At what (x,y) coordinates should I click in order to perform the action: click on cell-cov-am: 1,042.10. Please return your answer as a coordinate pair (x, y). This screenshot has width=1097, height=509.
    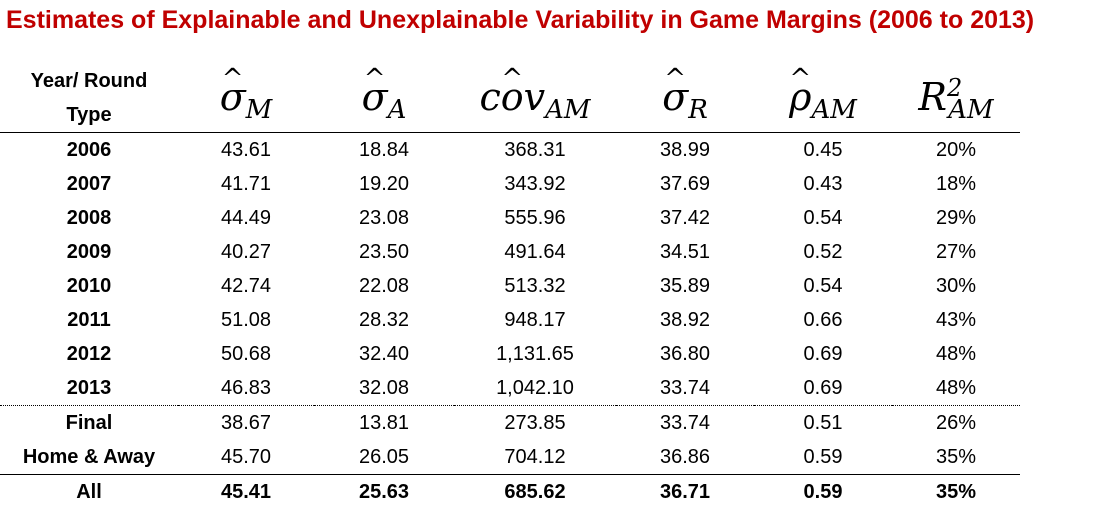
    Looking at the image, I should click on (535, 388).